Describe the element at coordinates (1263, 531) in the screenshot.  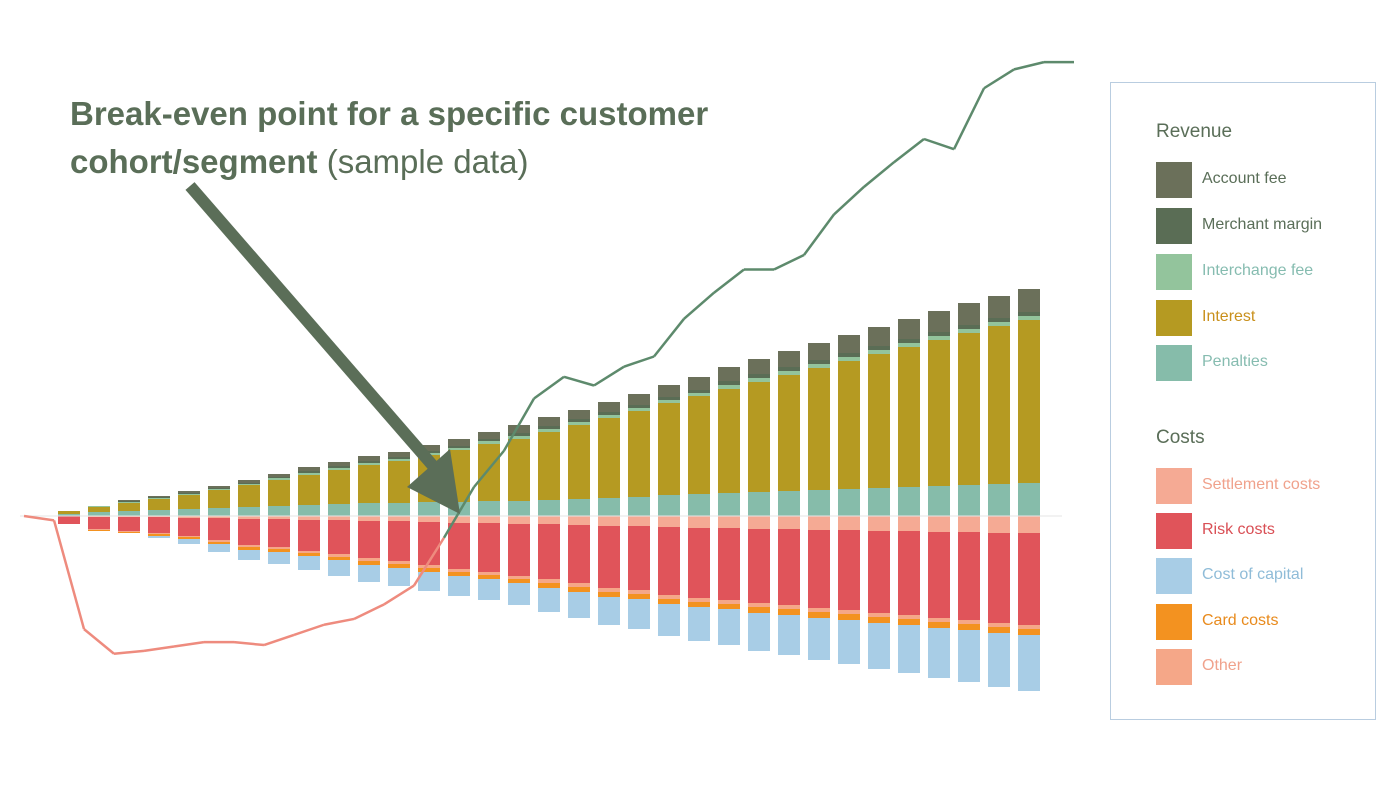
I see `legend-item-risk-costs: Risk costs` at that location.